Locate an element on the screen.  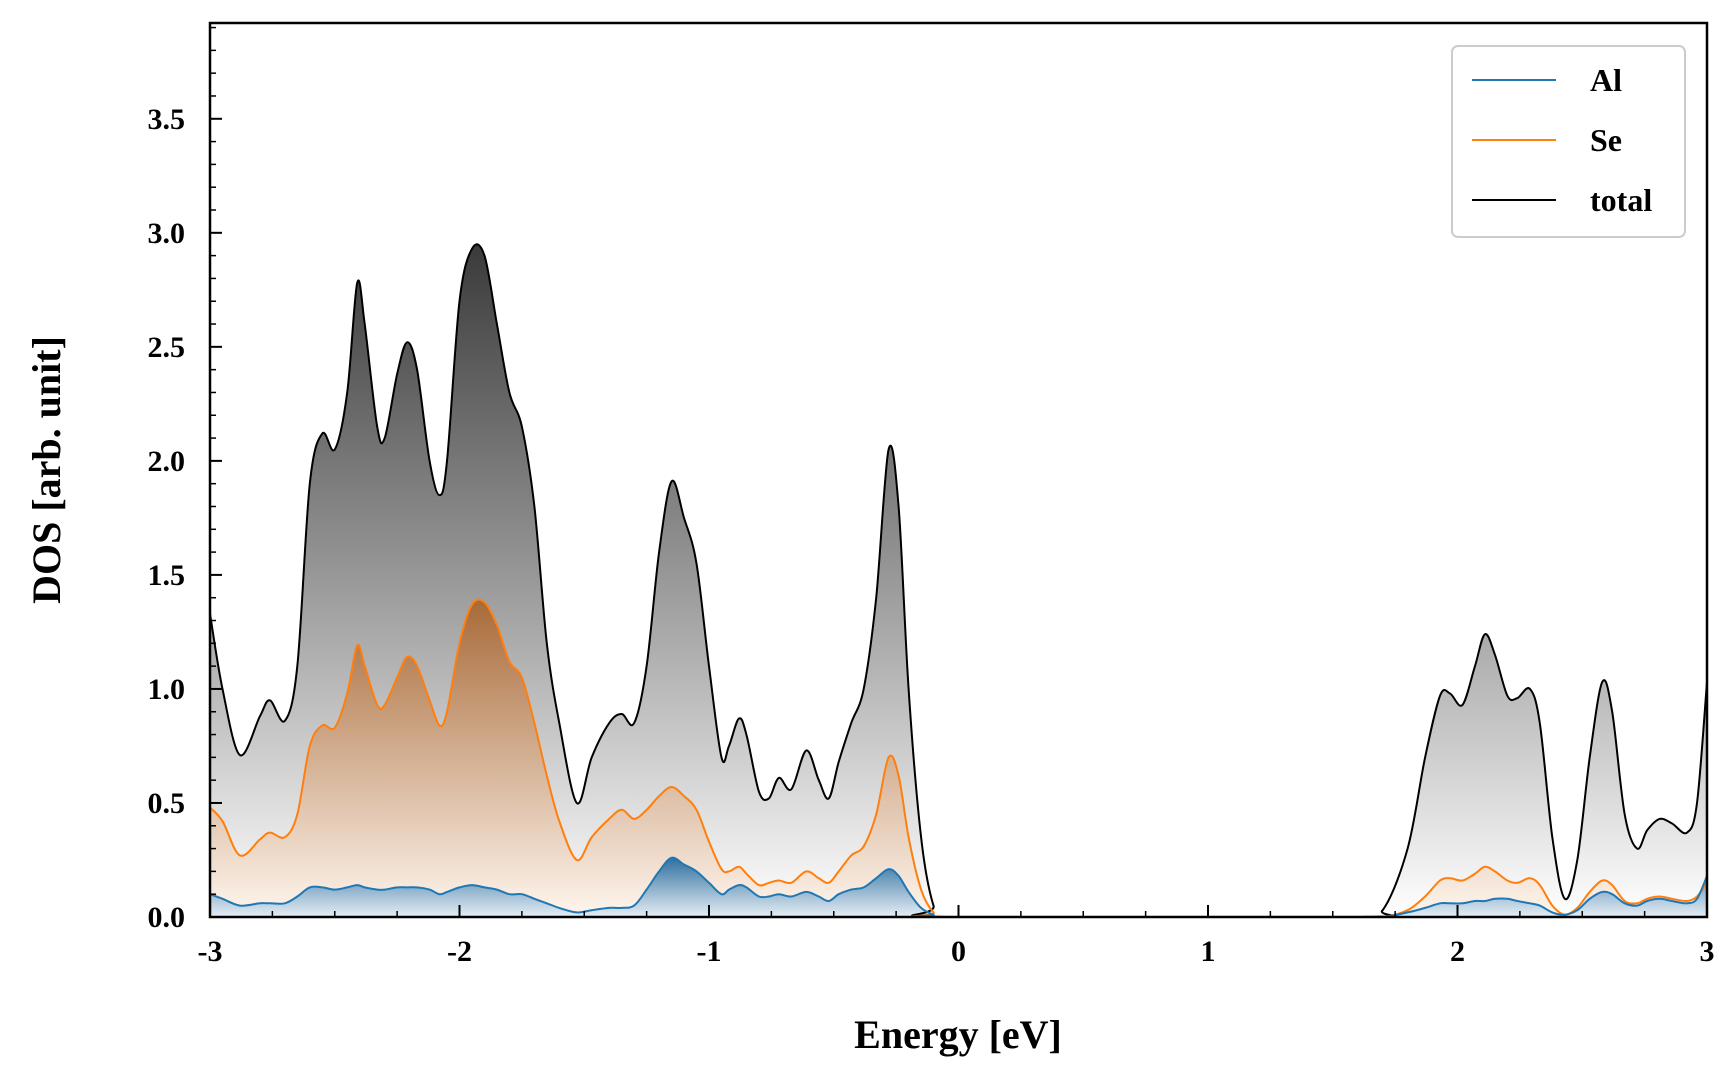
legend-label-al: Al is located at coordinates (1606, 80).